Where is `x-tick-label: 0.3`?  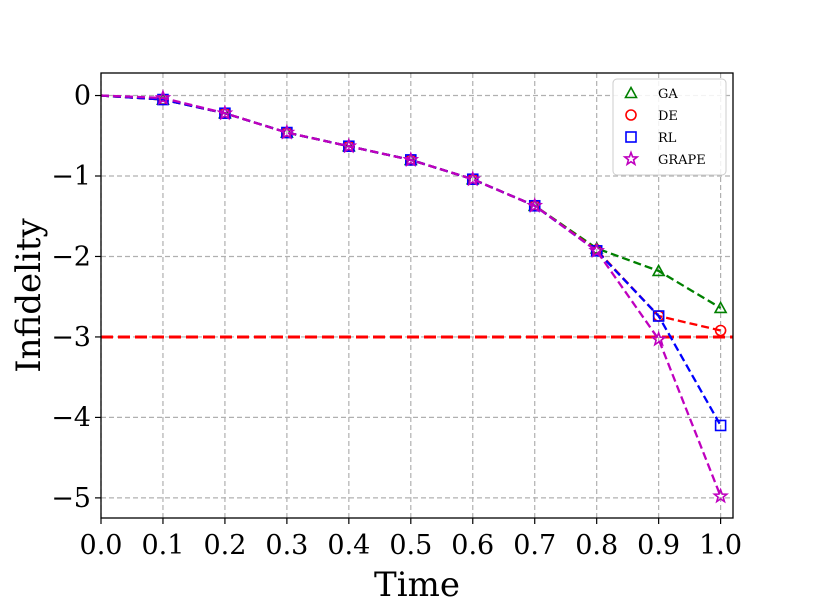
x-tick-label: 0.3 is located at coordinates (286, 545).